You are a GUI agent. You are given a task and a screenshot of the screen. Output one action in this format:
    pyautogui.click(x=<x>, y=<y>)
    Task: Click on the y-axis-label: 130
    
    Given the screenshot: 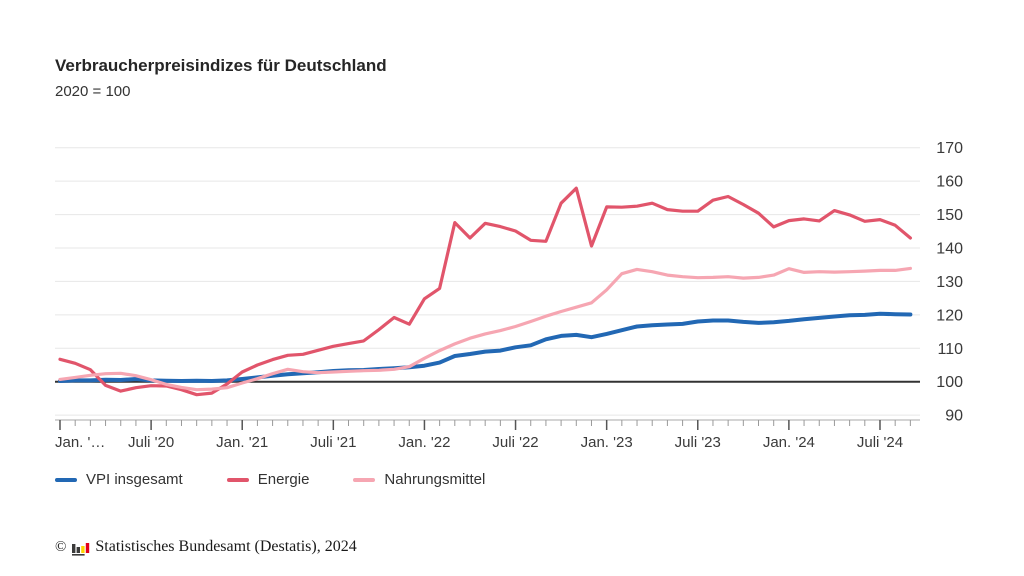 What is the action you would take?
    pyautogui.click(x=949, y=282)
    